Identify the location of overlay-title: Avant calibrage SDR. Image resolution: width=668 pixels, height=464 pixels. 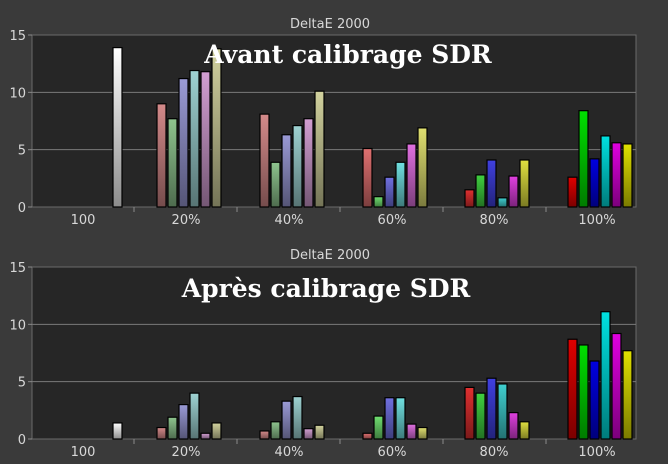
(347, 54).